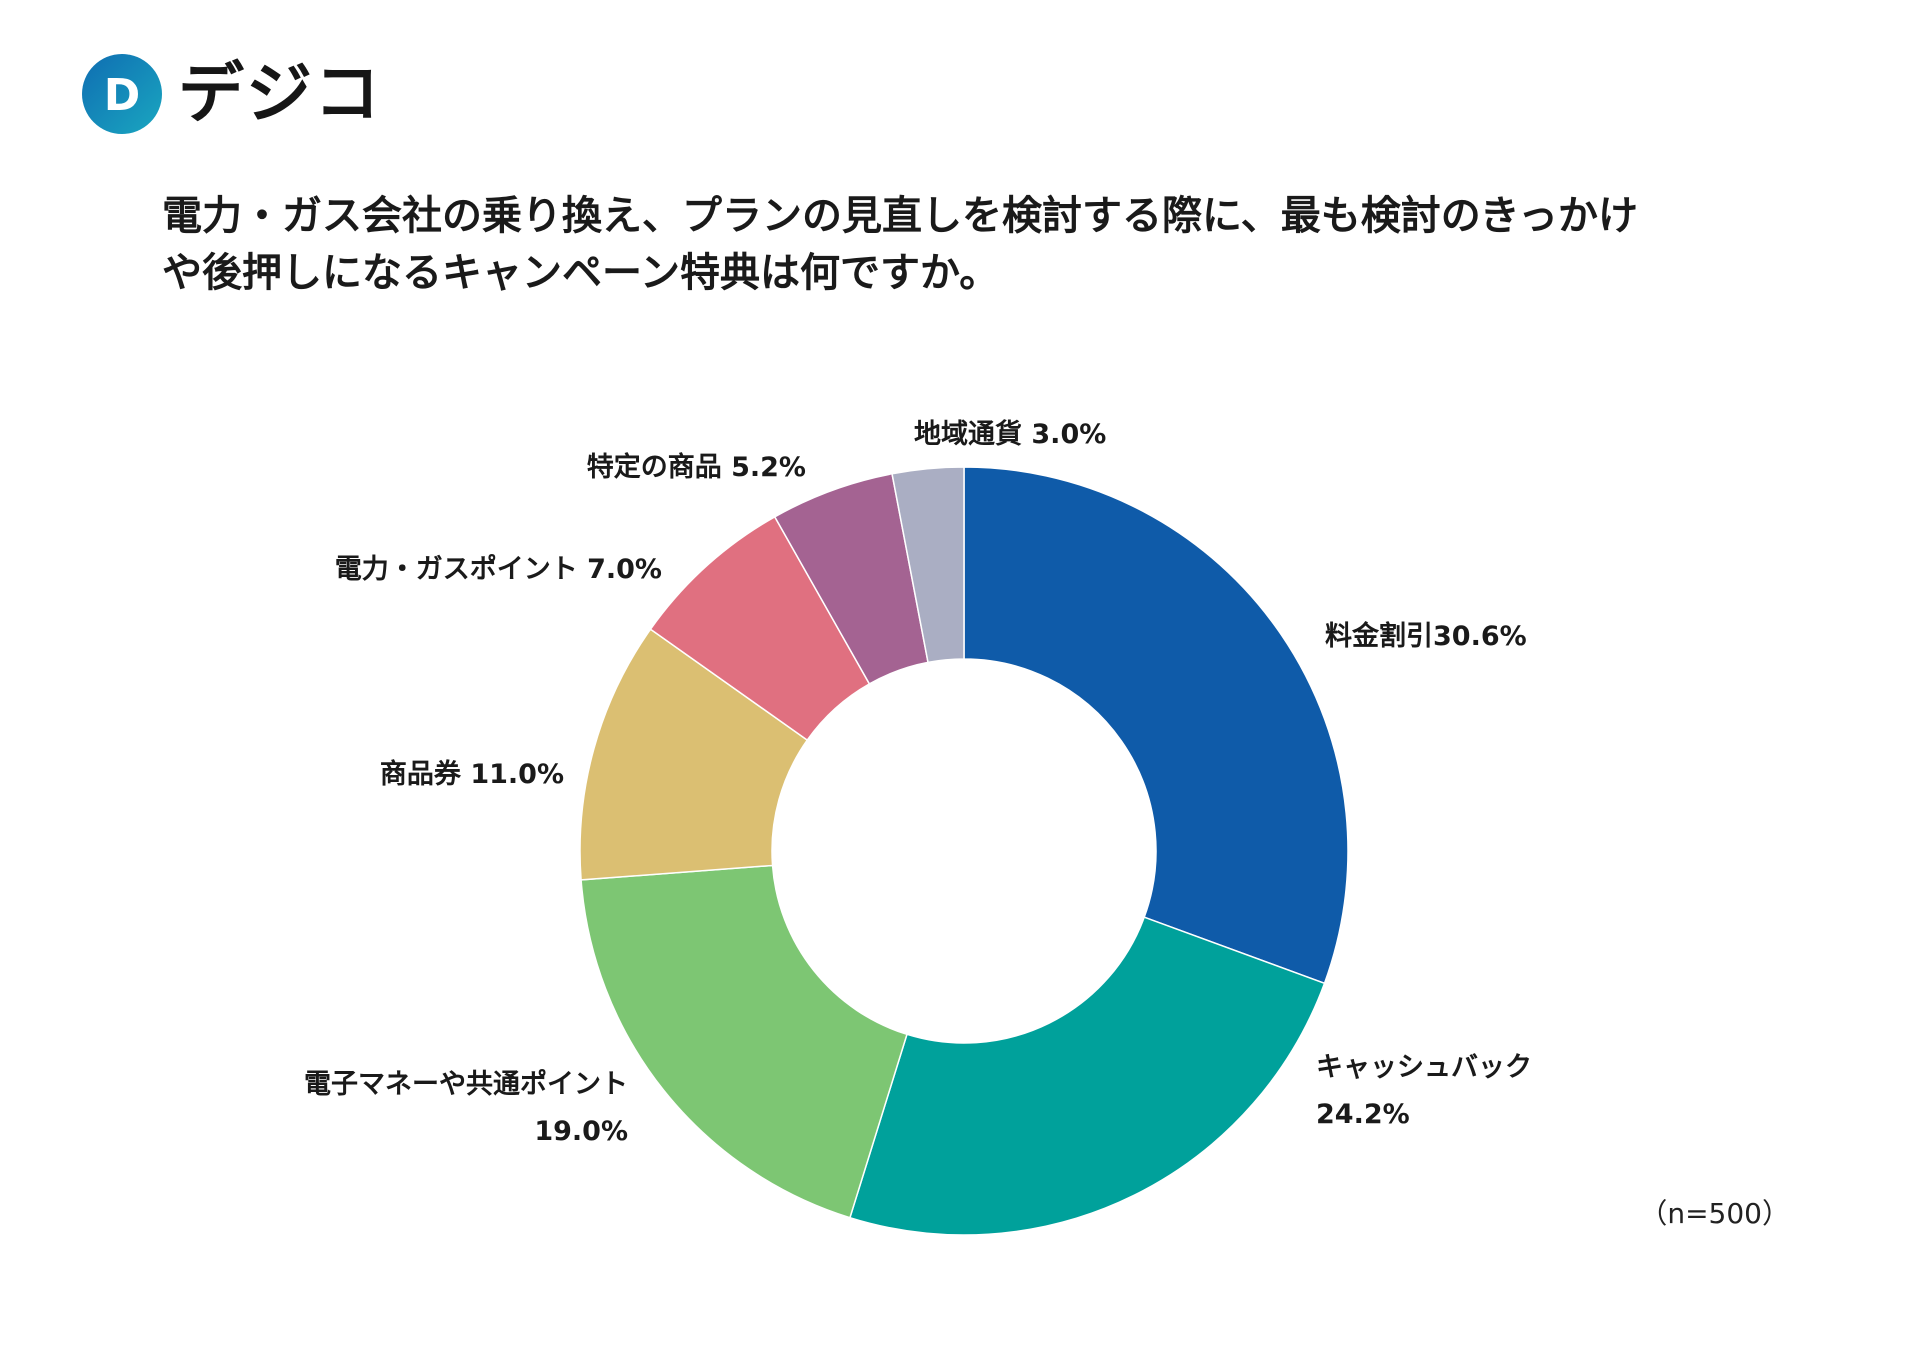 Image resolution: width=1906 pixels, height=1350 pixels. What do you see at coordinates (581, 1131) in the screenshot?
I see `slice-value-3: 19.0%` at bounding box center [581, 1131].